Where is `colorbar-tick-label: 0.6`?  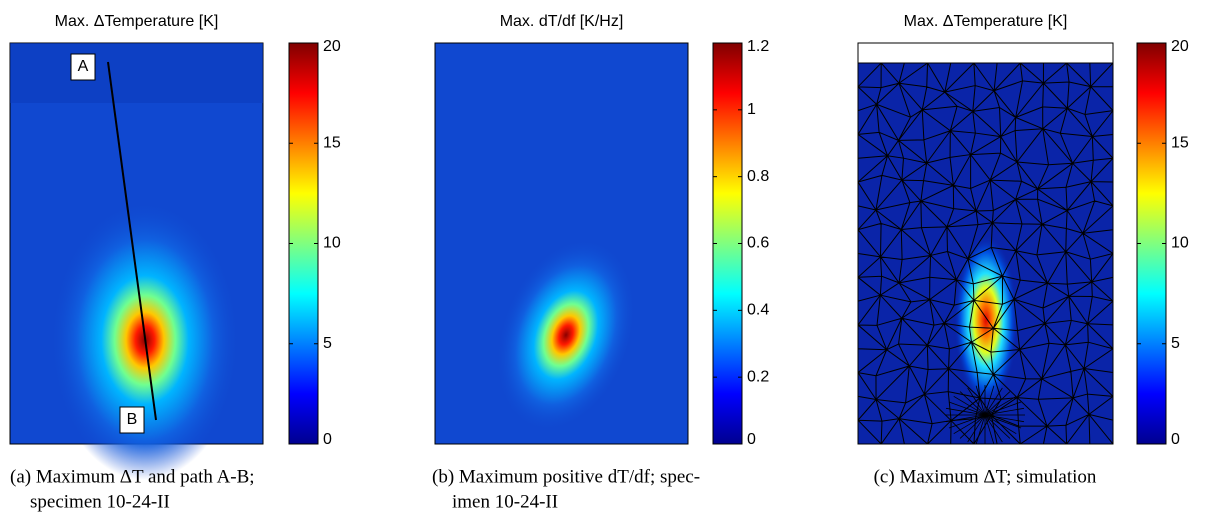 colorbar-tick-label: 0.6 is located at coordinates (758, 243).